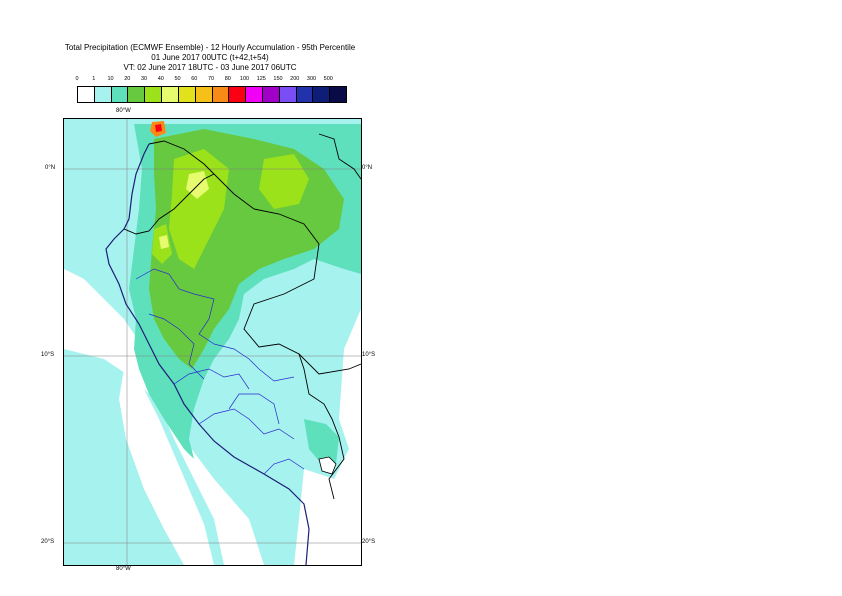 This screenshot has height=596, width=842. I want to click on legend-labels: 0 1 10 20 30 40 50 60 70 80 100 125 150 200 300 500, so click(211, 80).